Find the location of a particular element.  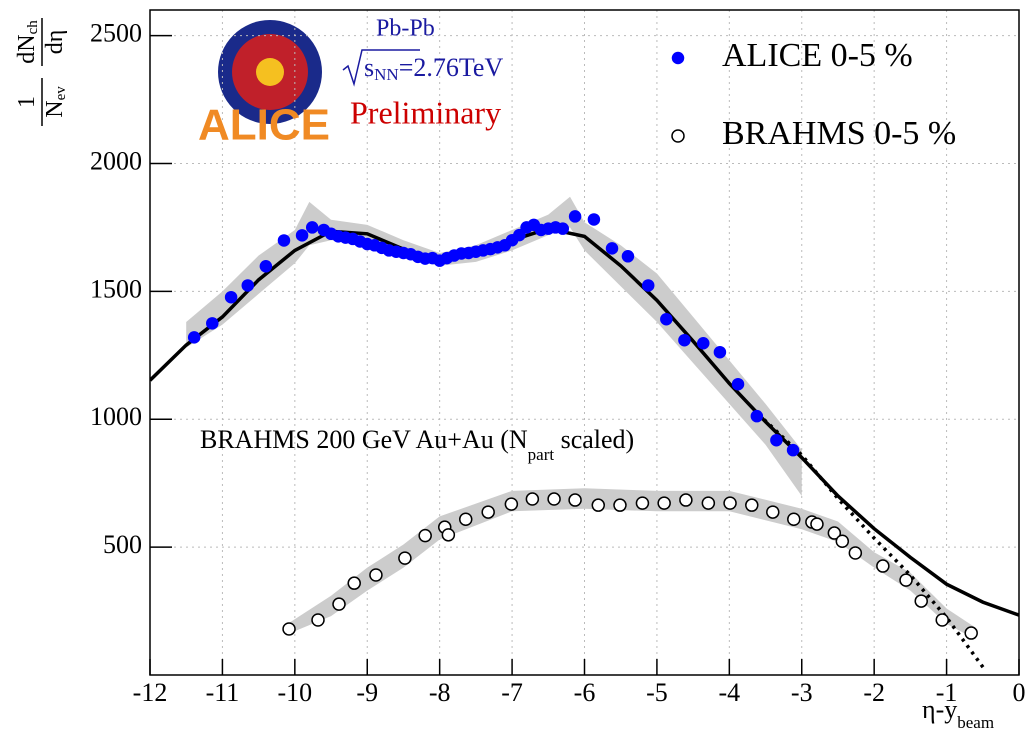

x-tick-label: -9 is located at coordinates (367, 692).